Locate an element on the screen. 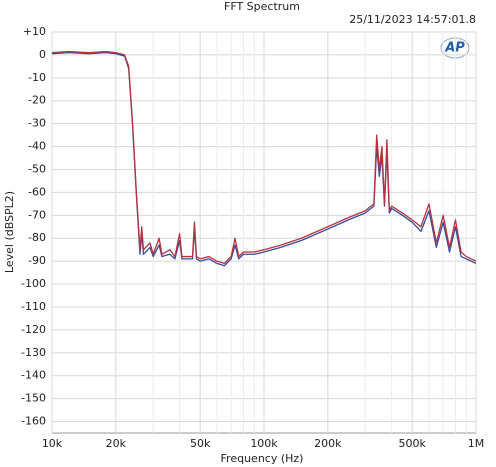 Image resolution: width=496 pixels, height=467 pixels. y-tick-label: -140 is located at coordinates (33, 375).